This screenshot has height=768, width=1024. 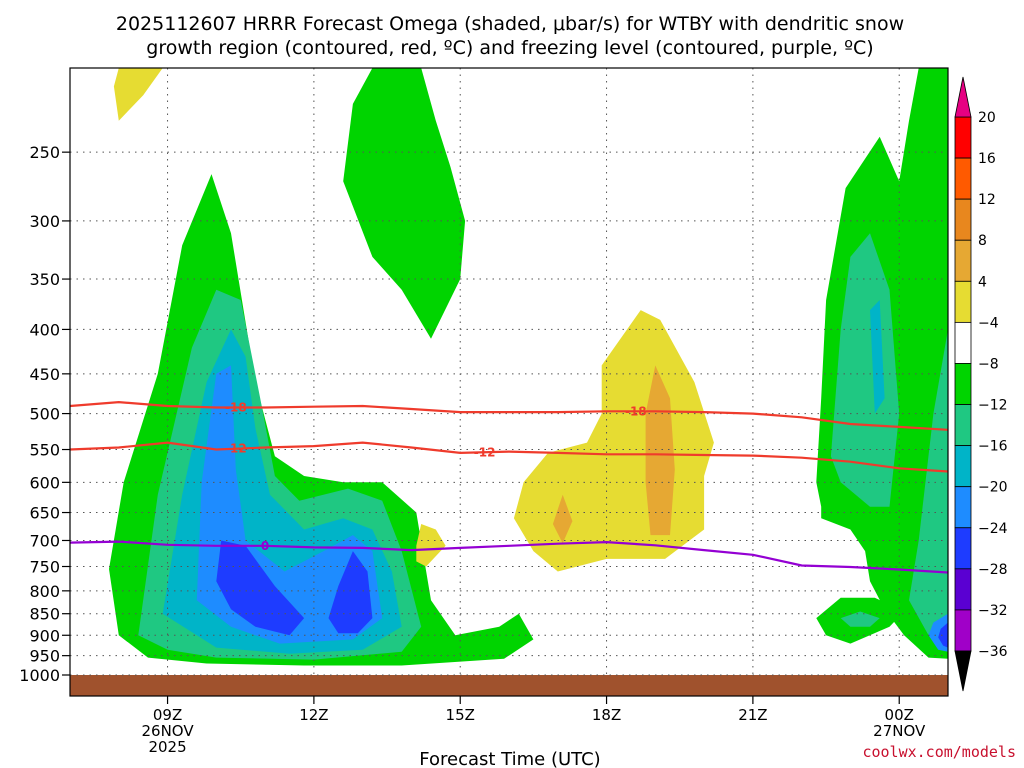 I want to click on y-tick-label-600: 600, so click(x=44, y=482).